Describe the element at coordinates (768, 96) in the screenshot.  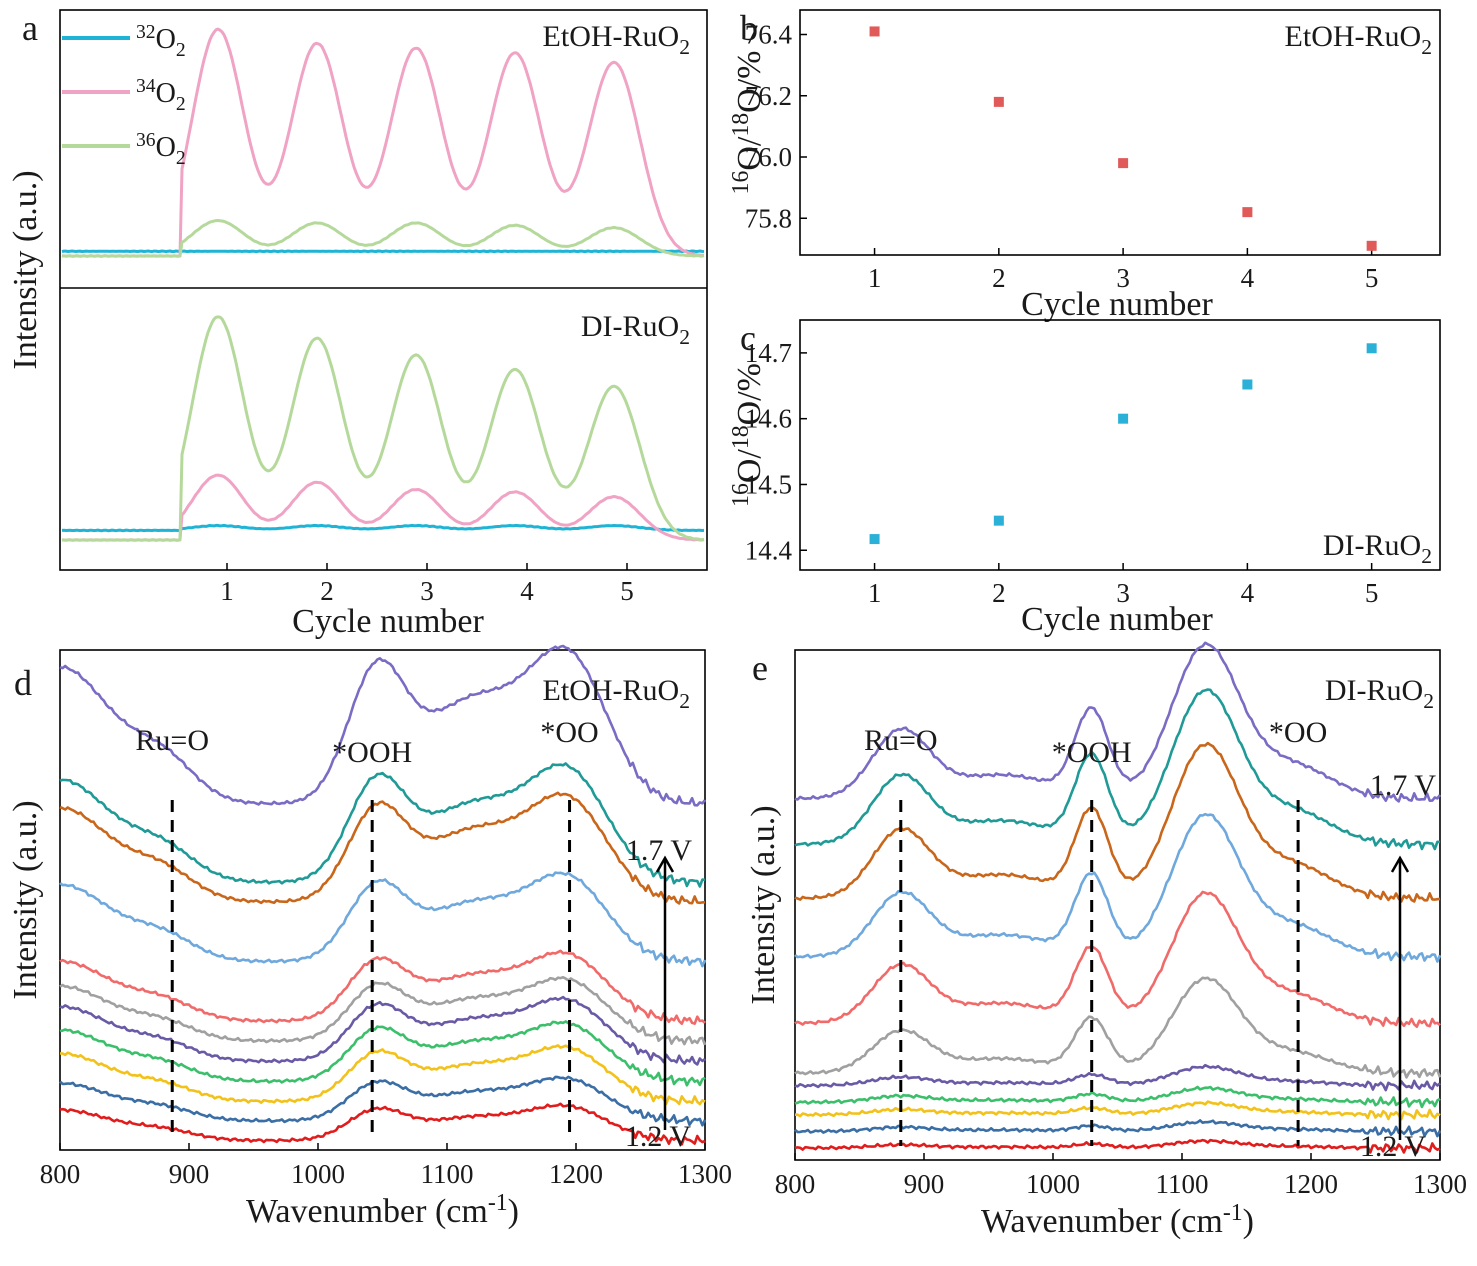
I see `y-tick-label: 76.2` at that location.